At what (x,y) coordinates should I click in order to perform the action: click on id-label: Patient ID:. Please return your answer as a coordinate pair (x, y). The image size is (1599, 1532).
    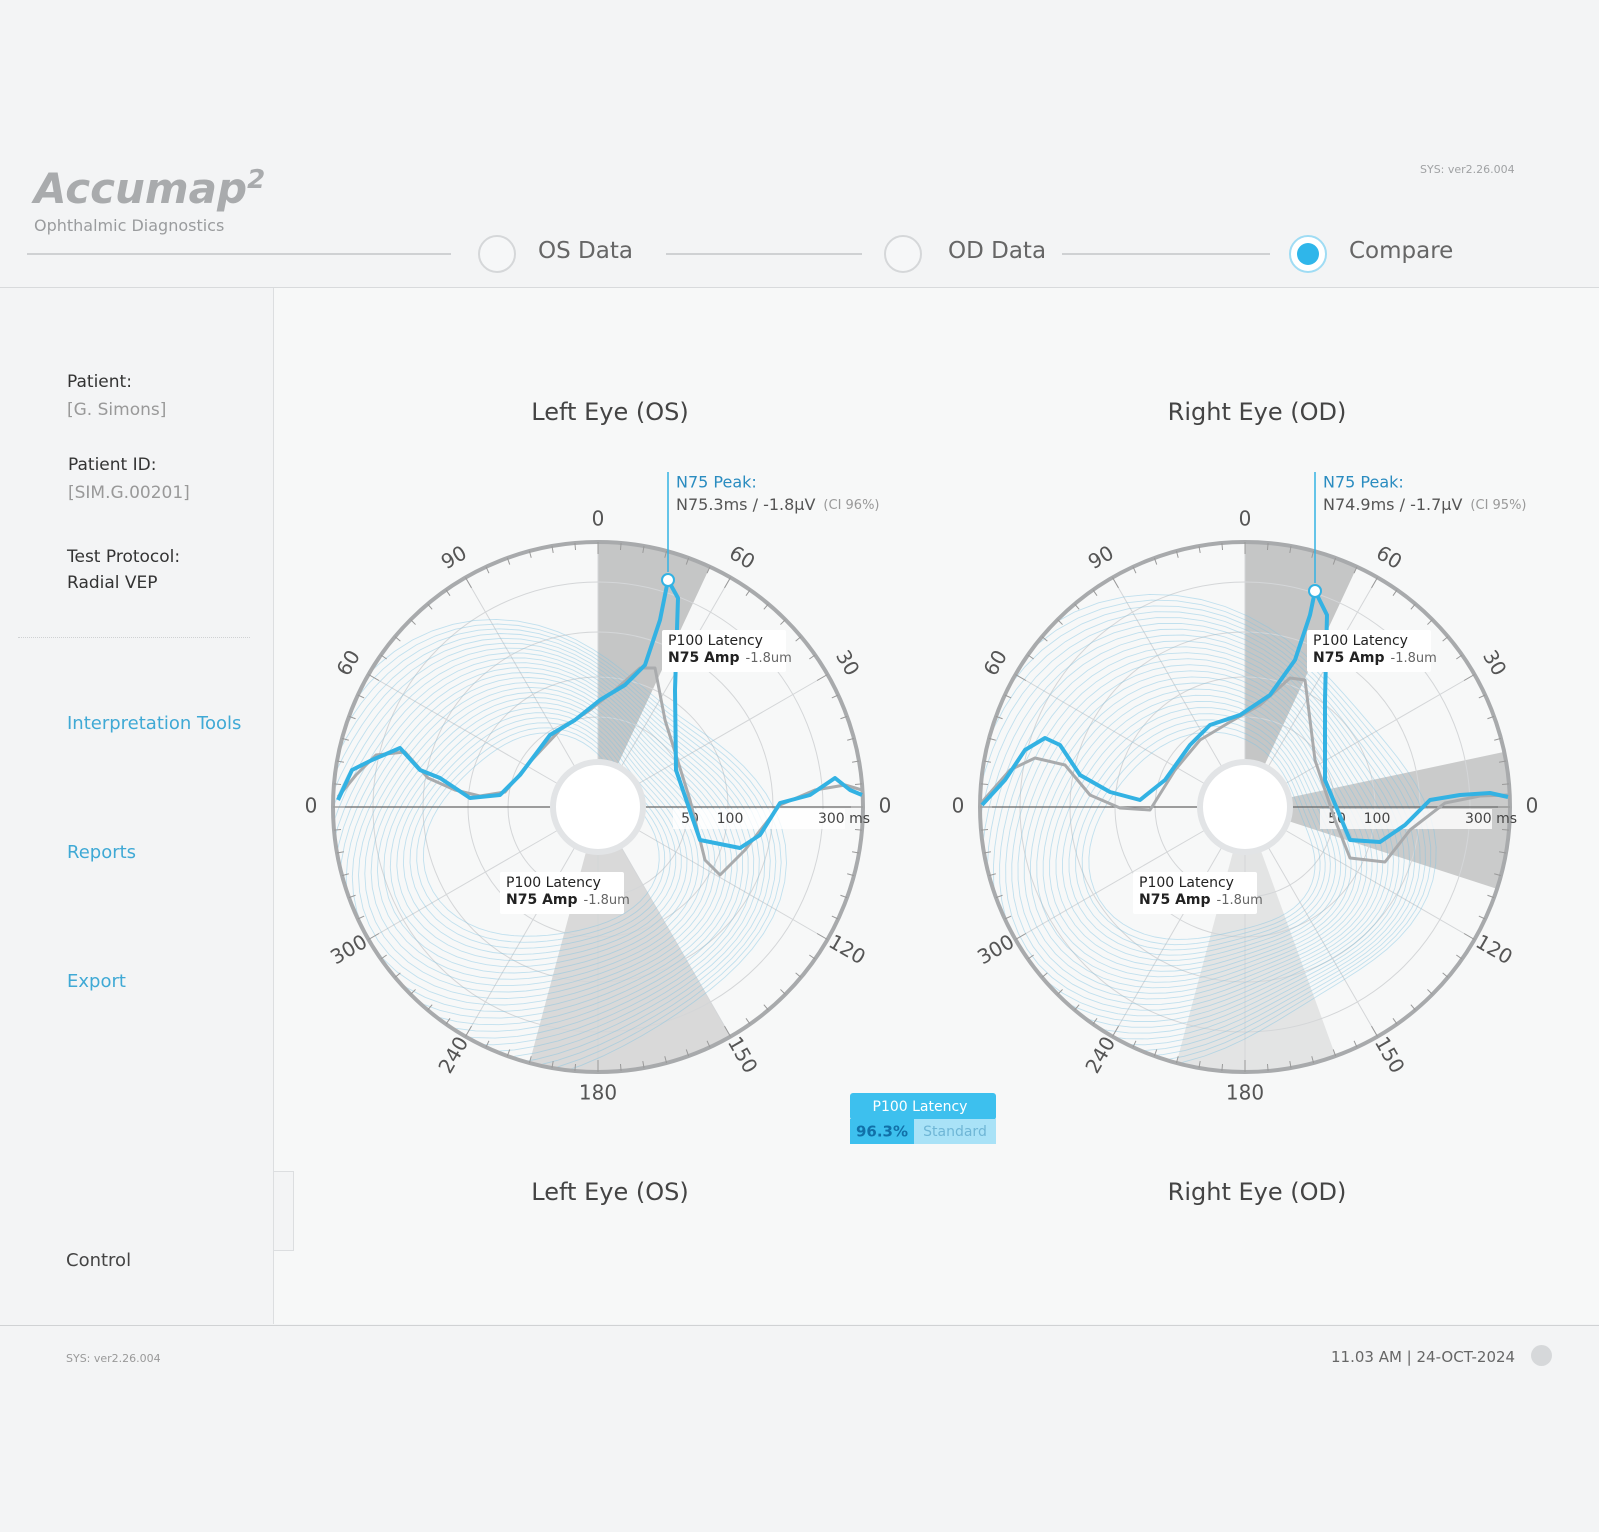
    Looking at the image, I should click on (112, 465).